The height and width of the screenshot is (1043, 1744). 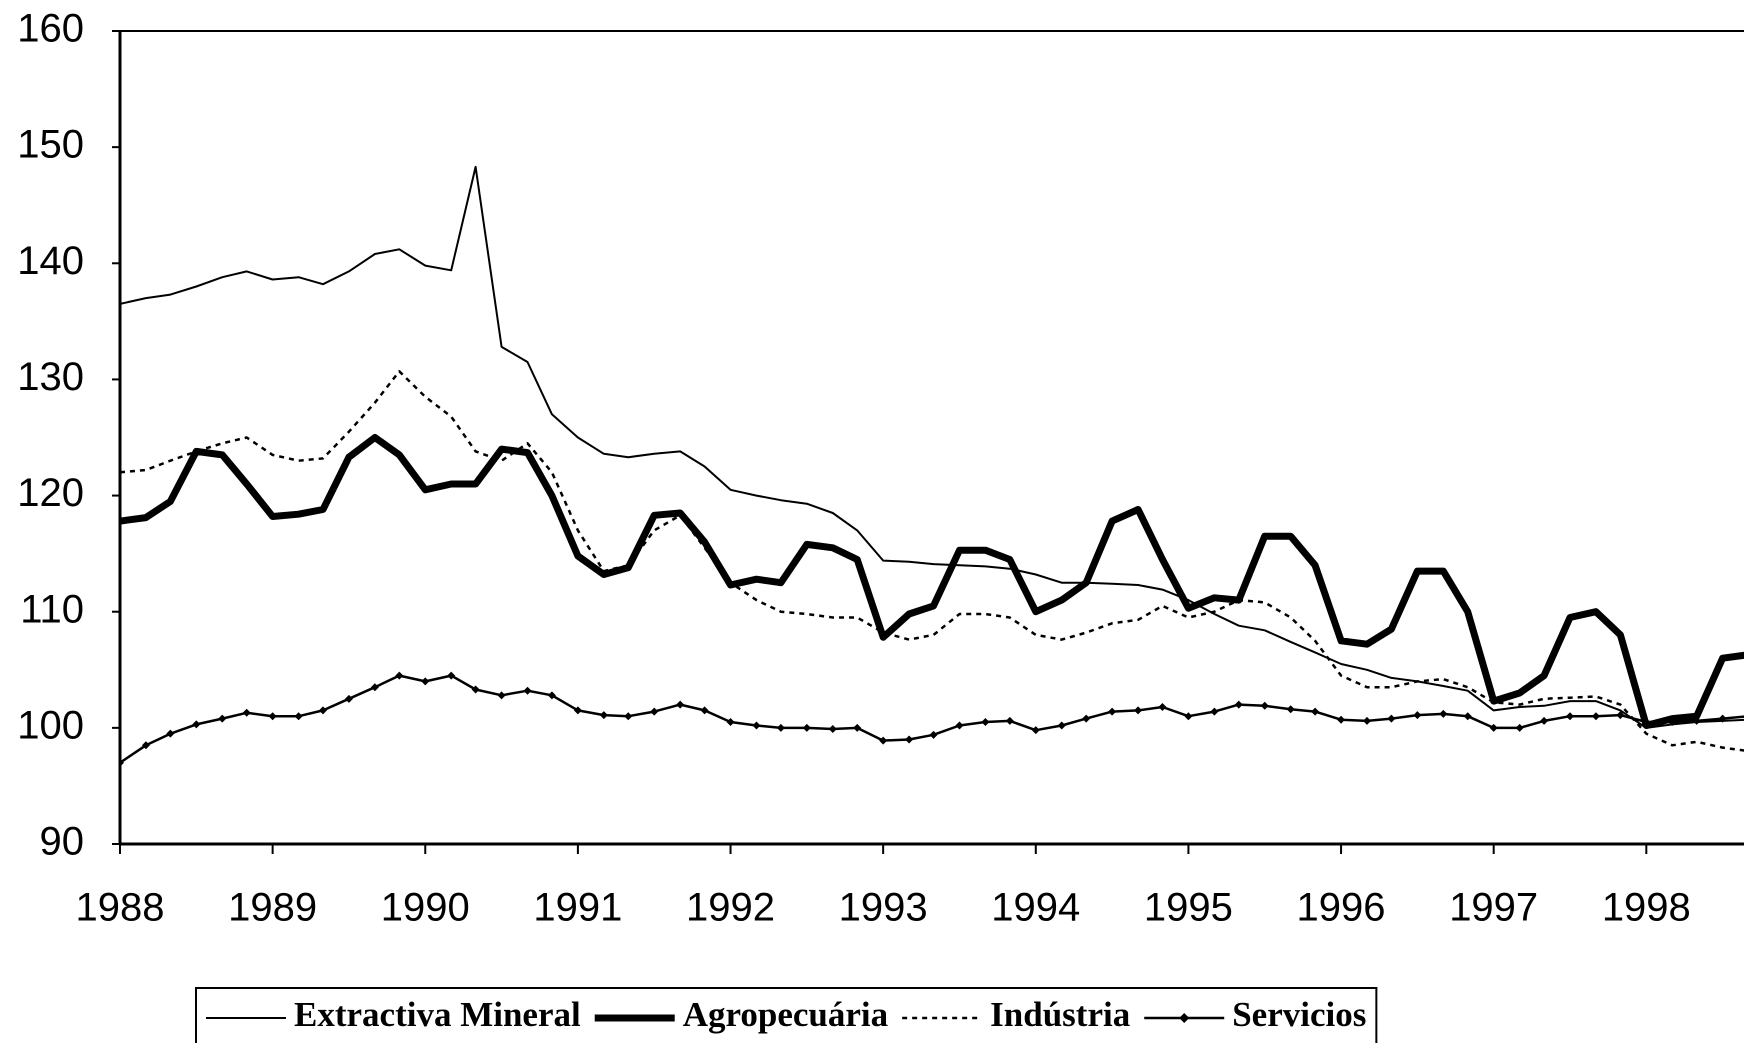 What do you see at coordinates (1188, 908) in the screenshot?
I see `x-tick-label: 1995` at bounding box center [1188, 908].